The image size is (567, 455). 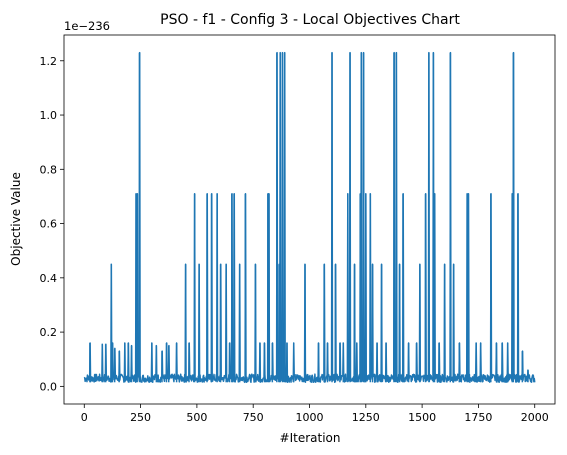 What do you see at coordinates (310, 417) in the screenshot?
I see `x-tick-label: 1000` at bounding box center [310, 417].